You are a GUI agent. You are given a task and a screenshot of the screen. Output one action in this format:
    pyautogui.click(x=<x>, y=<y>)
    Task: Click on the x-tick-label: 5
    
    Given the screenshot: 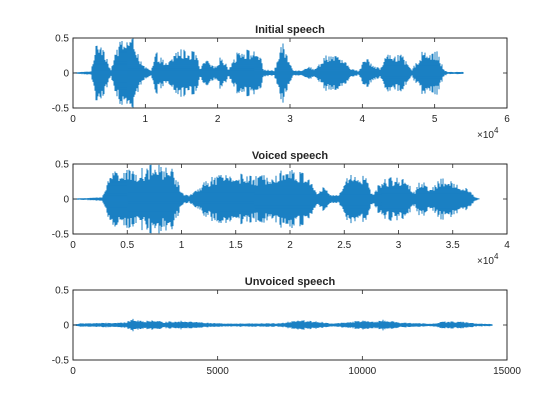 What is the action you would take?
    pyautogui.click(x=435, y=119)
    